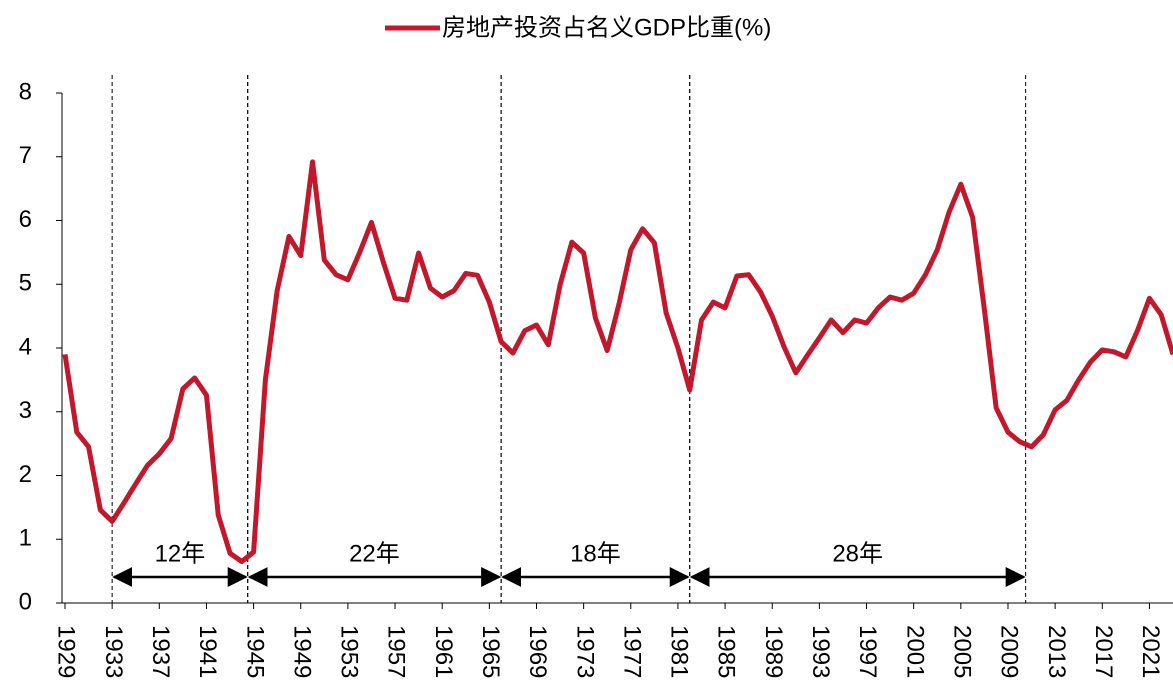 Image resolution: width=1173 pixels, height=695 pixels. What do you see at coordinates (443, 651) in the screenshot?
I see `x-tick-label: 1961` at bounding box center [443, 651].